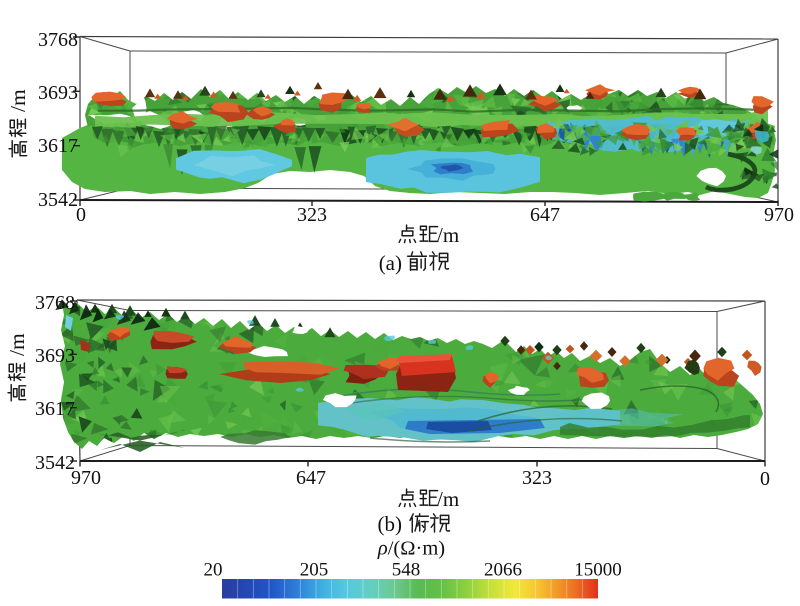 This screenshot has height=606, width=800. Describe the element at coordinates (598, 570) in the screenshot. I see `svg-text: 15000` at that location.